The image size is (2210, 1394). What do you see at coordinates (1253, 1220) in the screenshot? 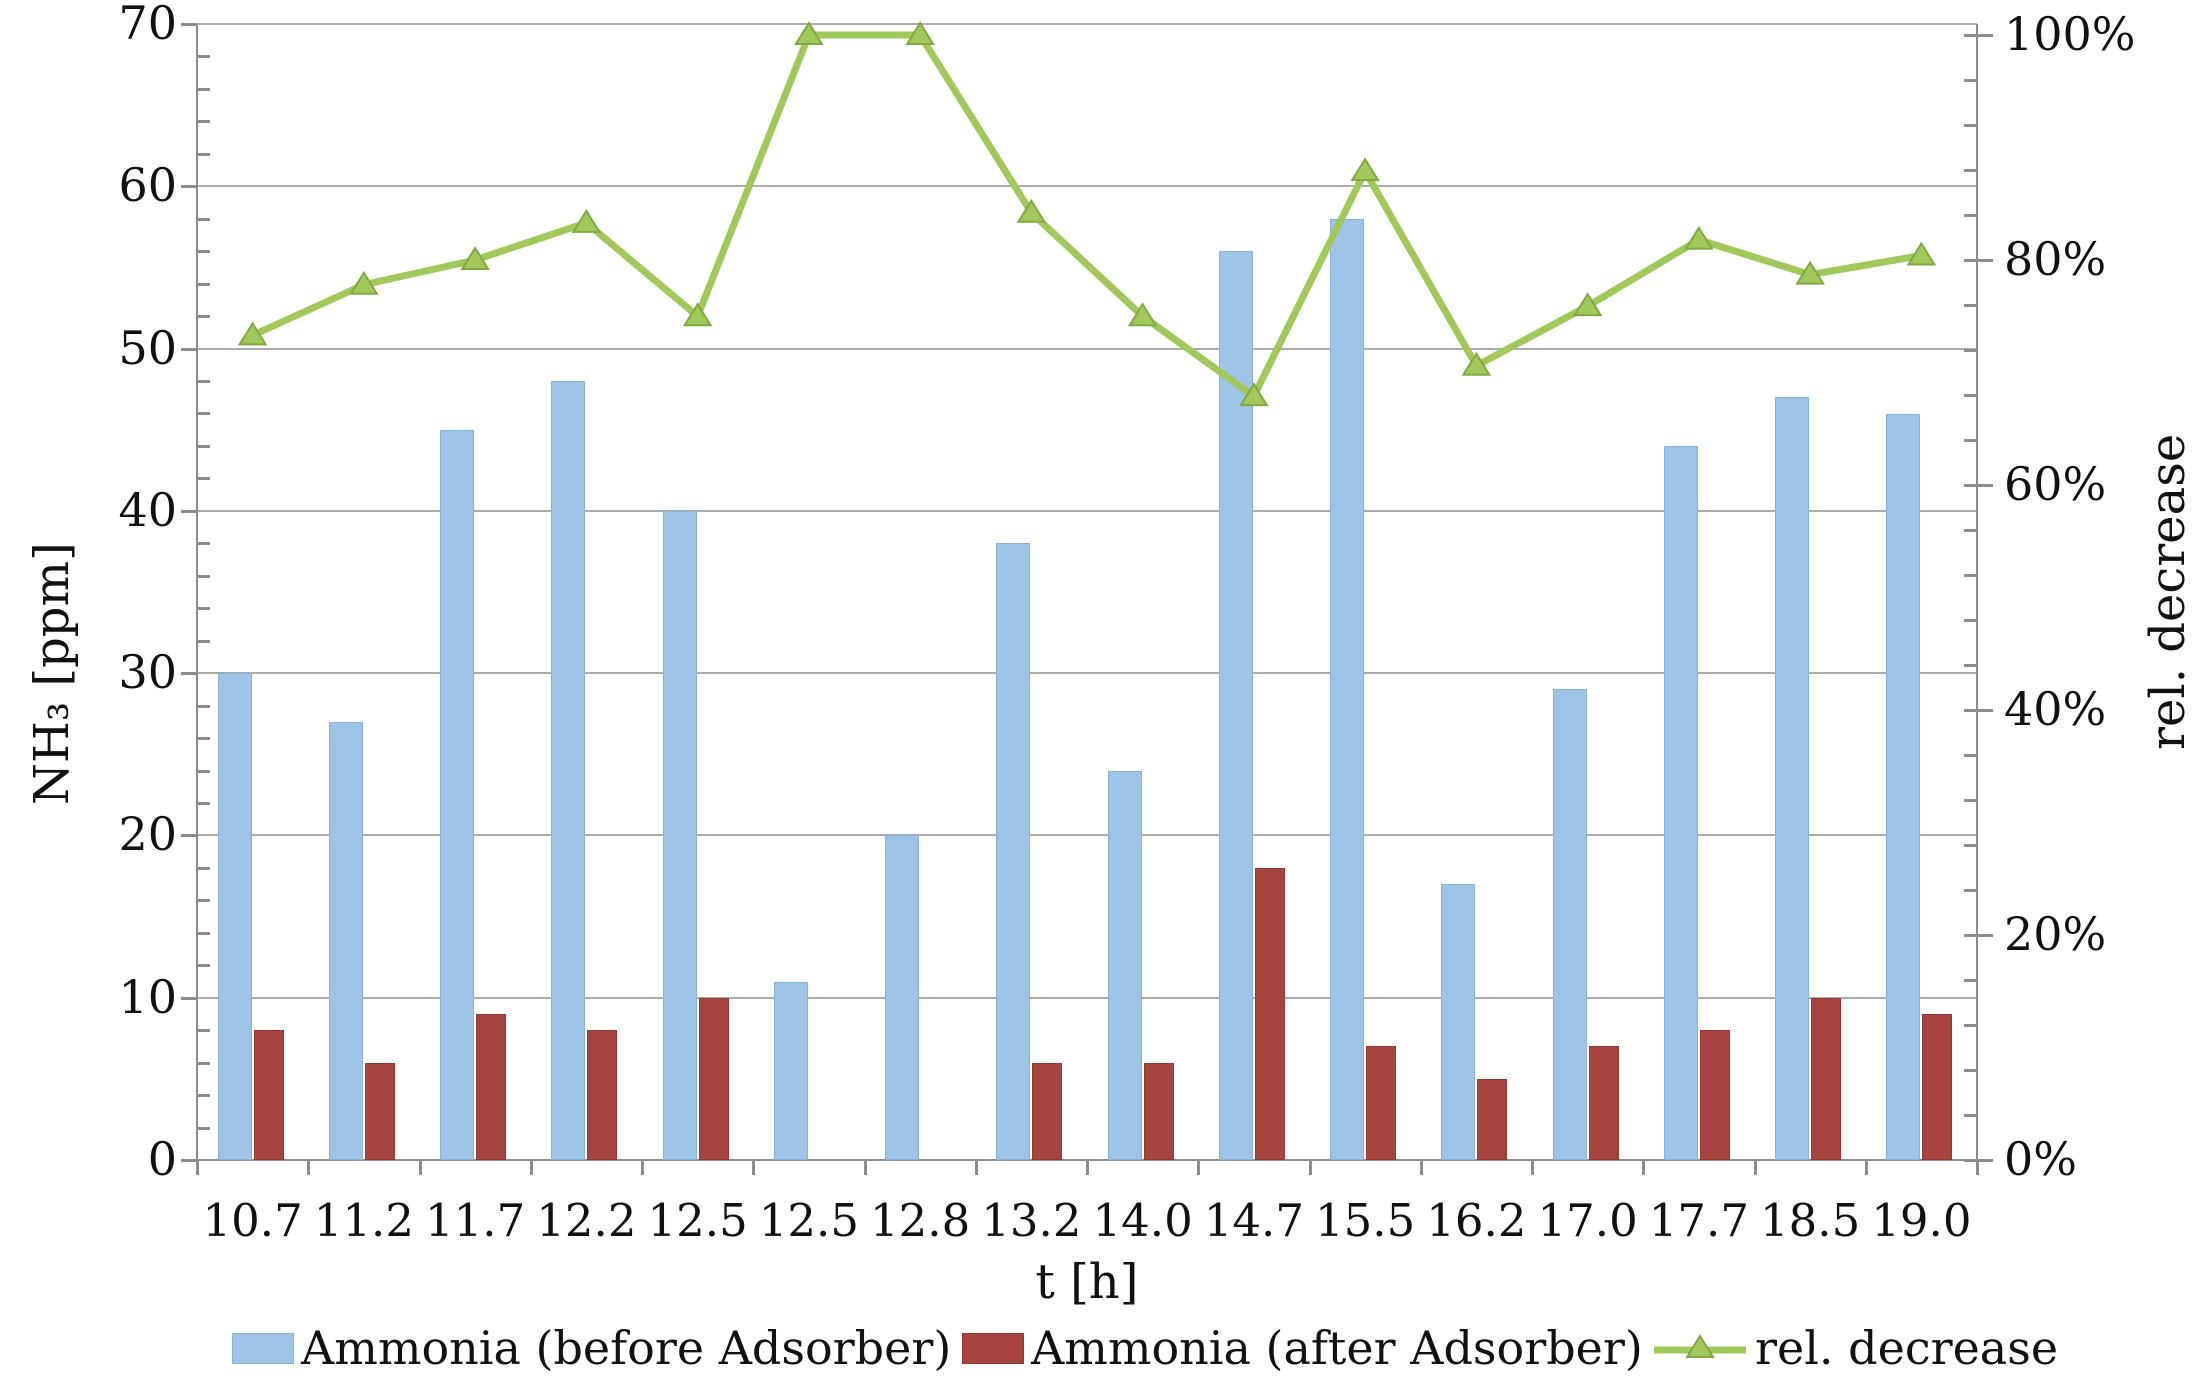
I see `x-axis-tick-label: 14.7` at bounding box center [1253, 1220].